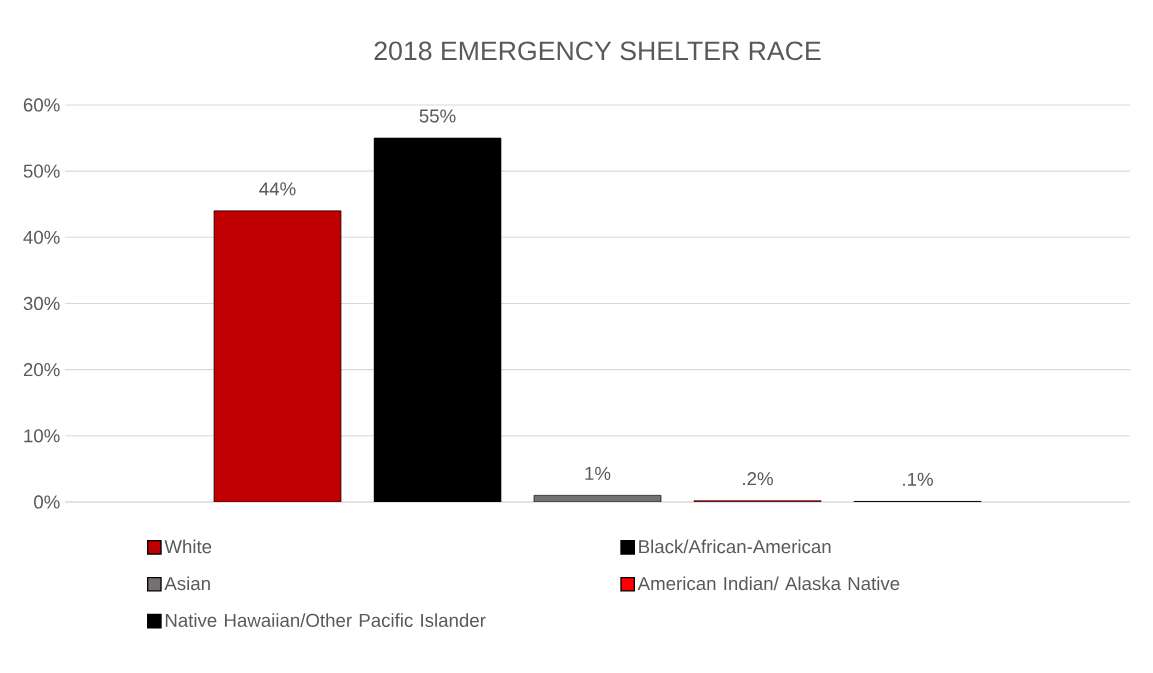 Image resolution: width=1153 pixels, height=673 pixels. Describe the element at coordinates (42, 436) in the screenshot. I see `y-tick-label: 10%` at that location.